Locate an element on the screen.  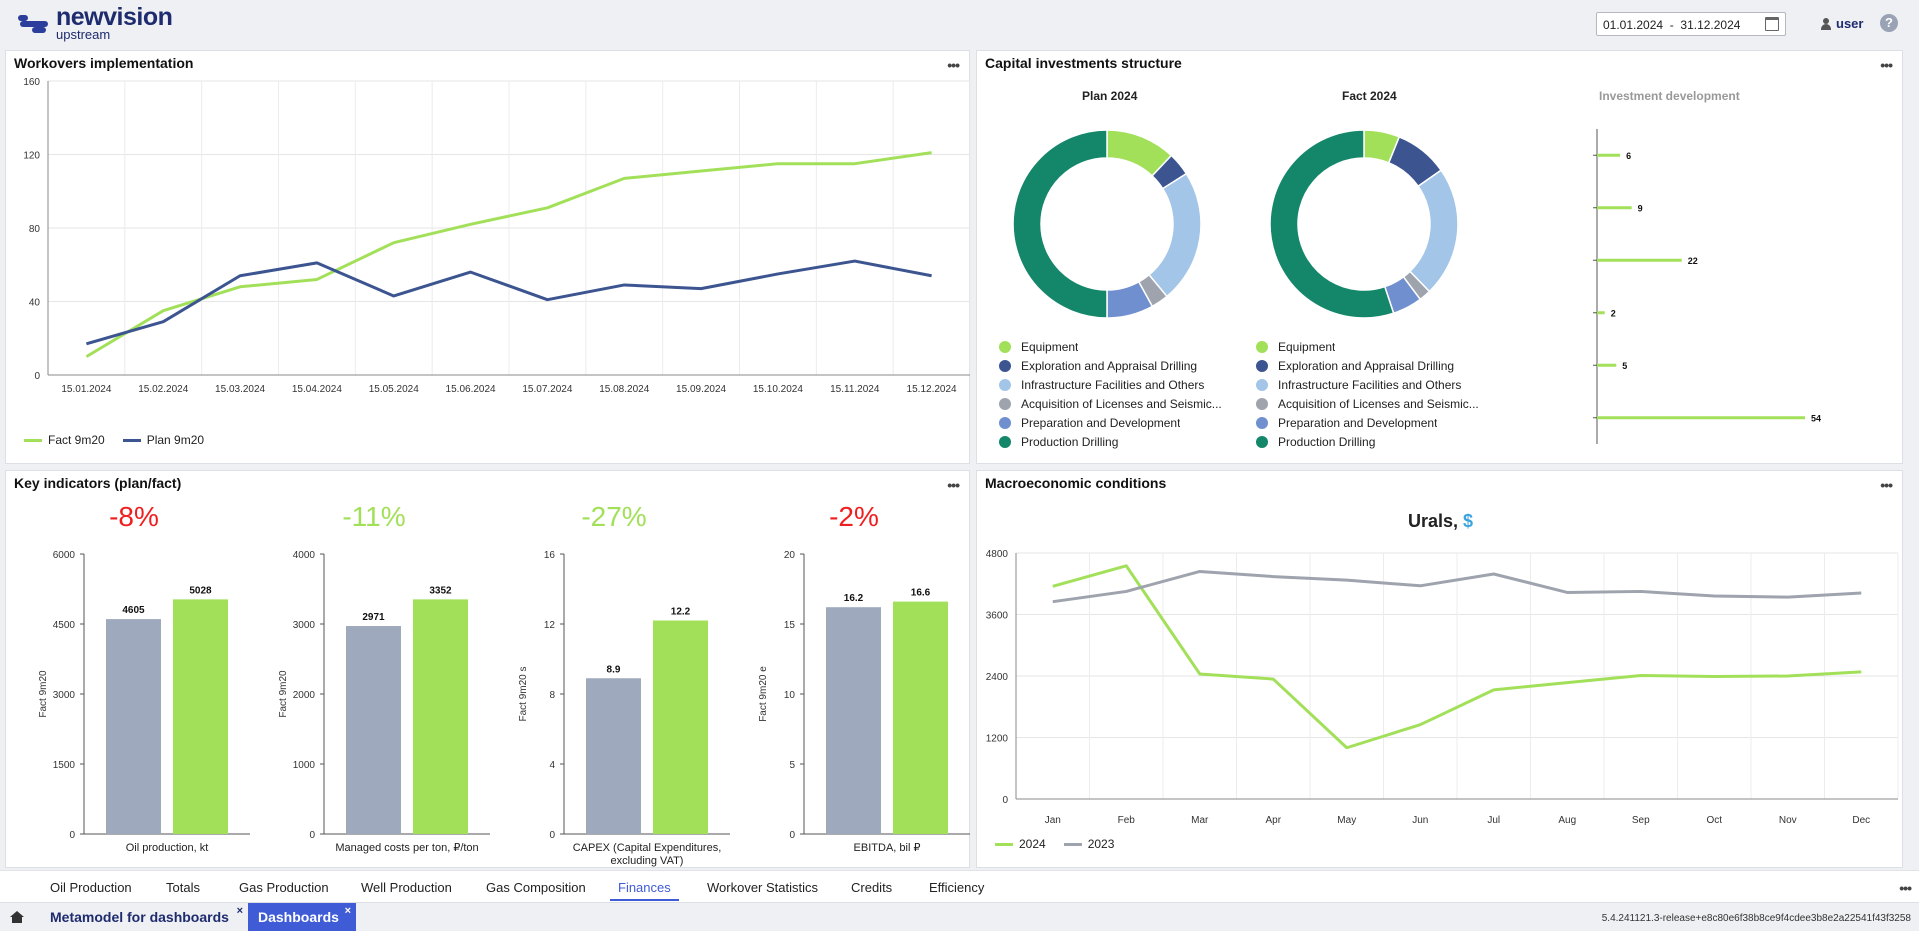
y-tick-label: 12 is located at coordinates (550, 625).